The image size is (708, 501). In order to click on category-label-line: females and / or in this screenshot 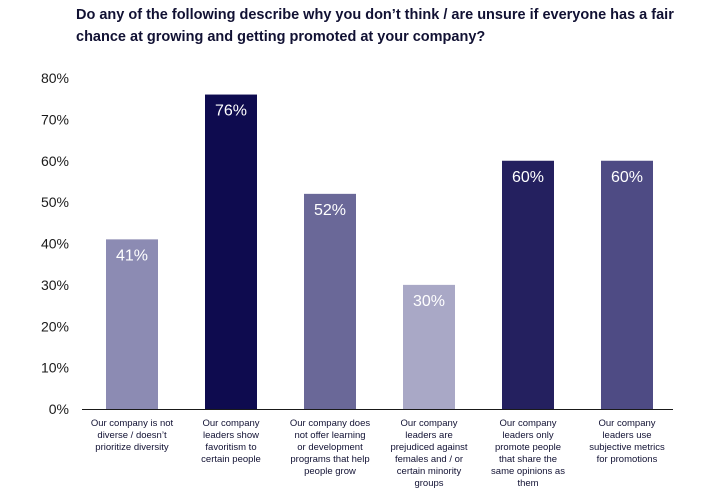, I will do `click(429, 459)`.